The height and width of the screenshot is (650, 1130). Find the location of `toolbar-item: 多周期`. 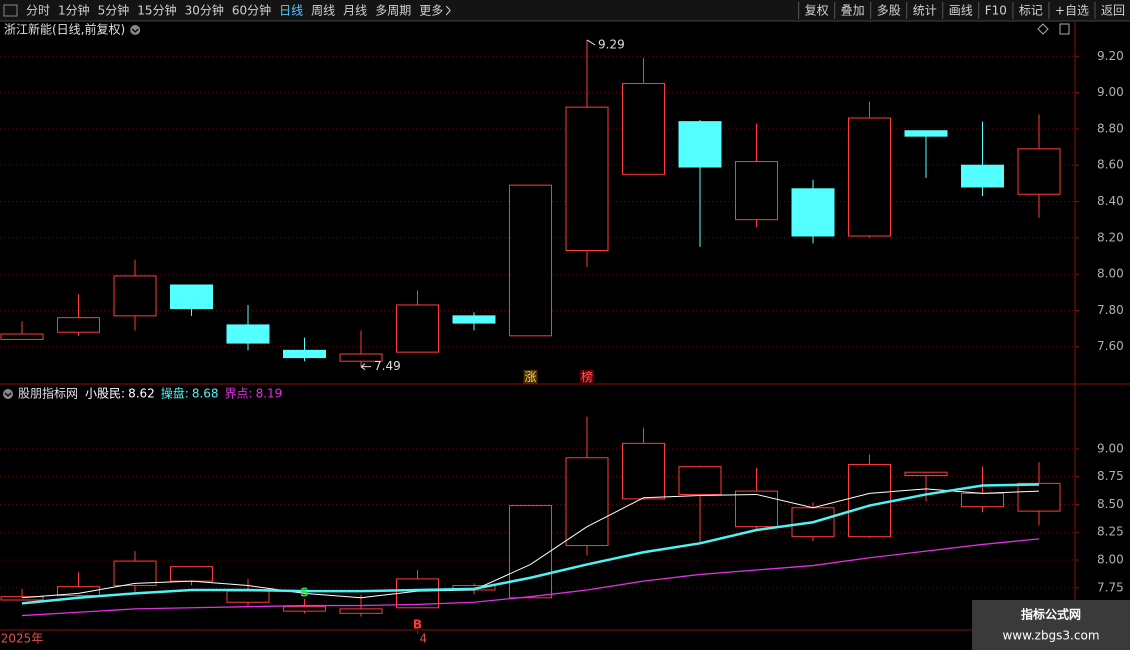

toolbar-item: 多周期 is located at coordinates (393, 11).